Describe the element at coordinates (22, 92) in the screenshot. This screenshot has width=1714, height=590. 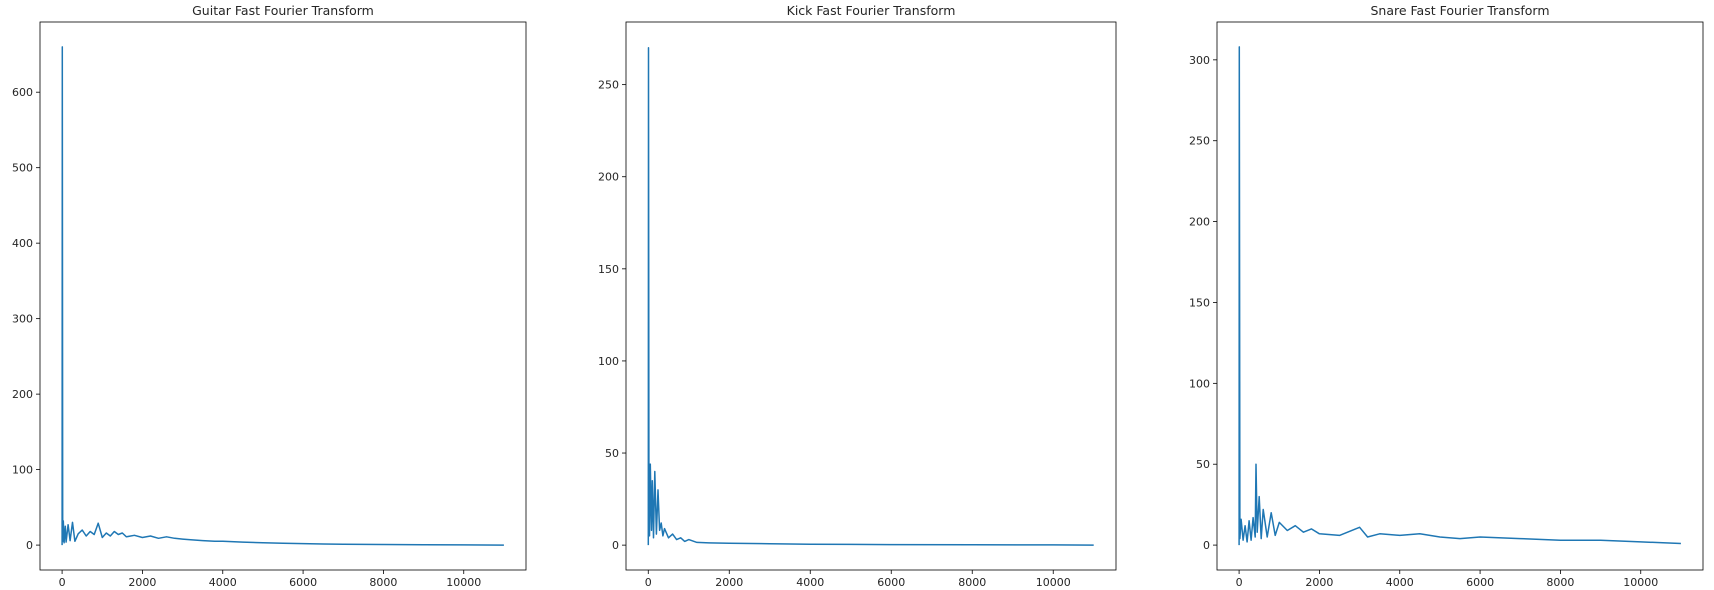
I see `y-tick-label: 600` at that location.